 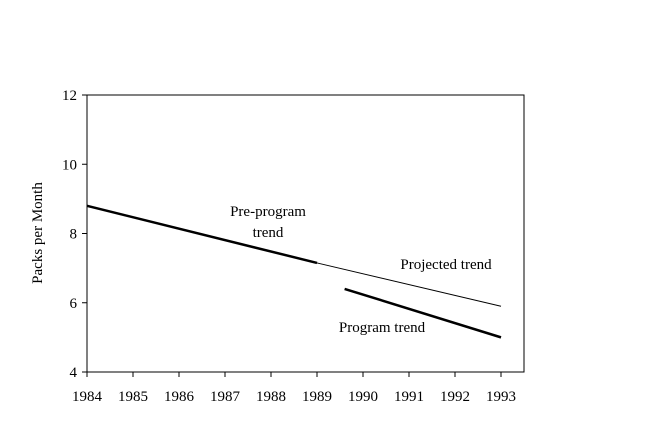 I want to click on pre-program-trend-label-line: Pre-program, so click(x=268, y=212).